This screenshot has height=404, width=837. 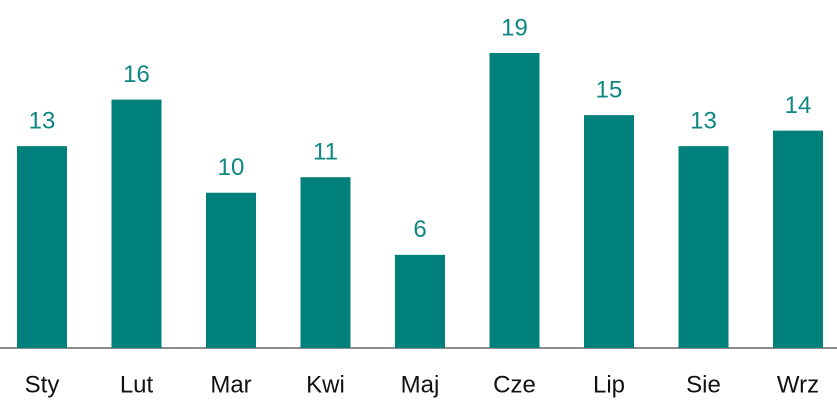 What do you see at coordinates (609, 384) in the screenshot?
I see `x-tick-label: Lip` at bounding box center [609, 384].